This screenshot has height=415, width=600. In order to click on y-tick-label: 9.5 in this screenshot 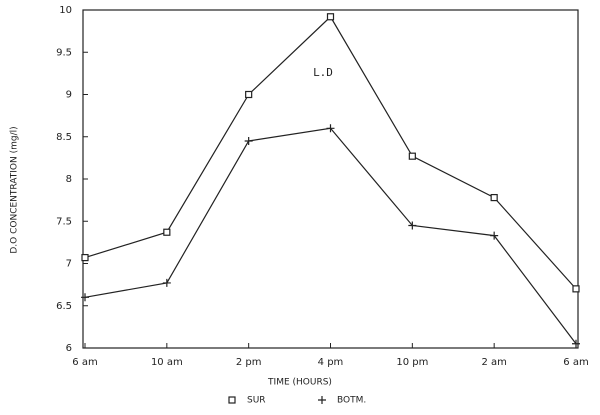, I will do `click(64, 52)`.